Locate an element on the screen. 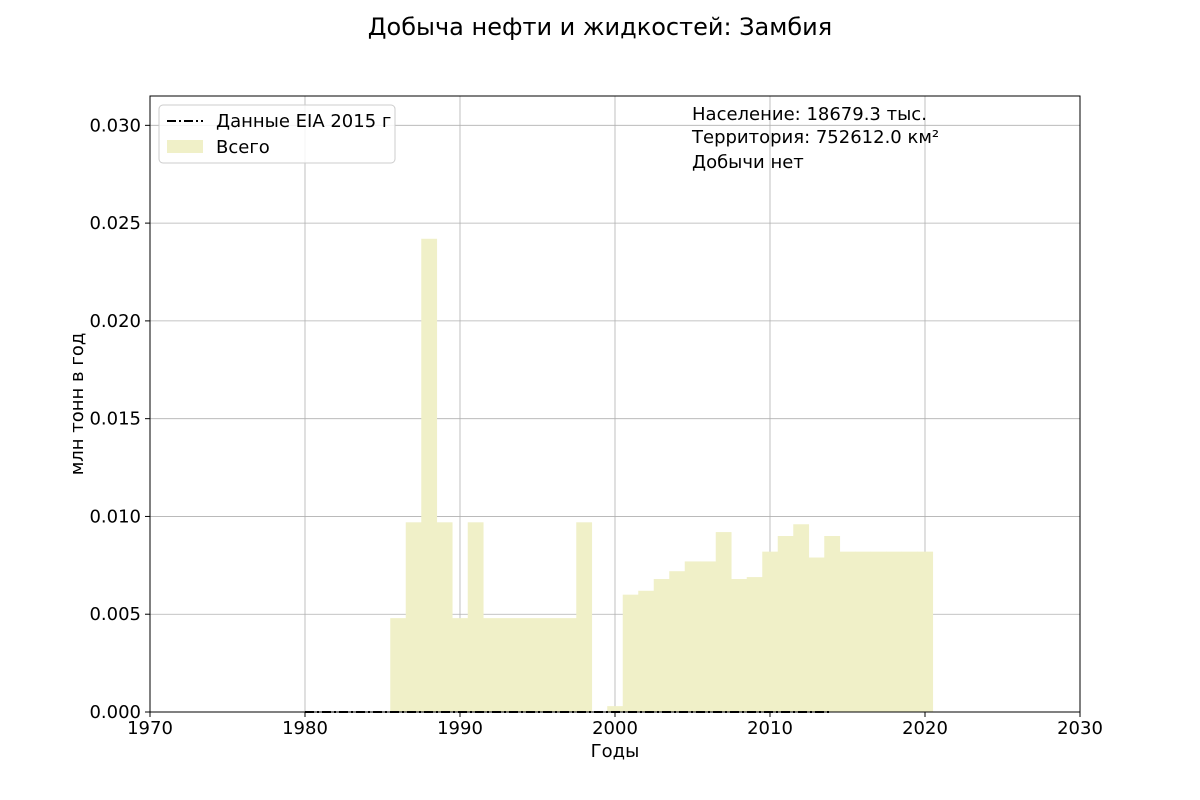 This screenshot has width=1200, height=800. x-tick-label: 2030 is located at coordinates (1080, 728).